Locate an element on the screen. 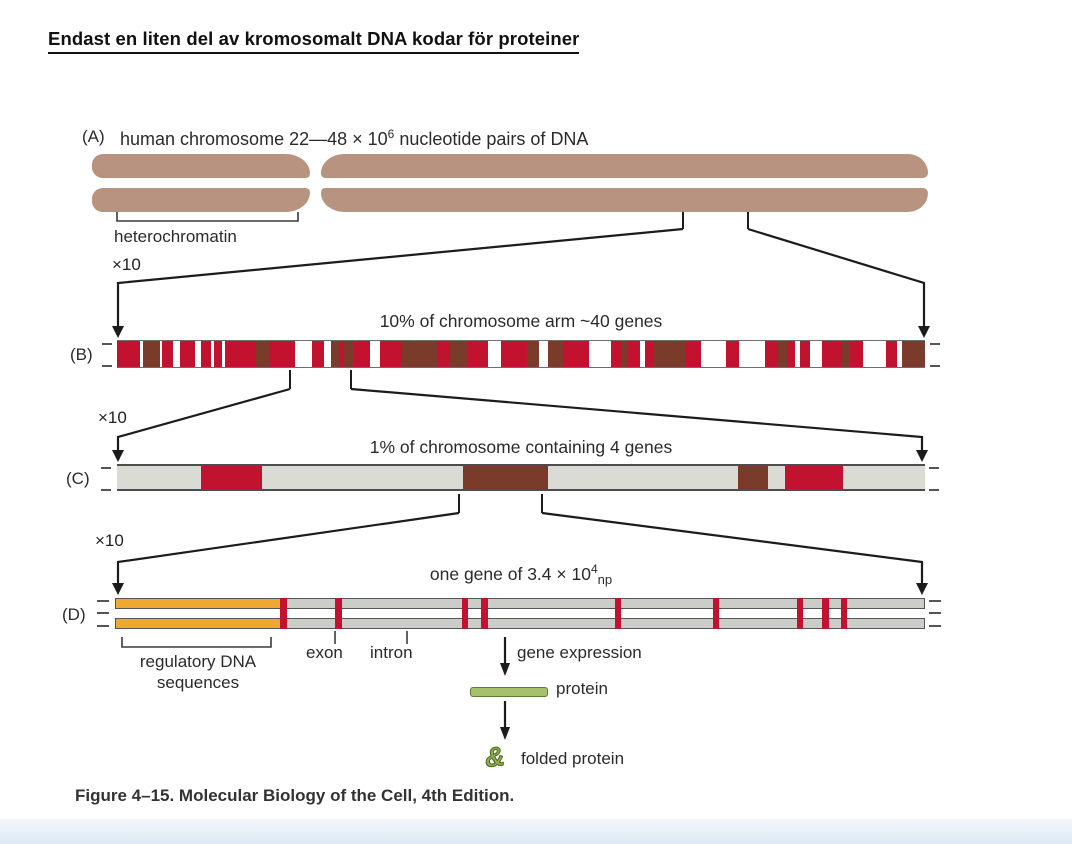 The height and width of the screenshot is (844, 1072). dna-strand-top is located at coordinates (520, 603).